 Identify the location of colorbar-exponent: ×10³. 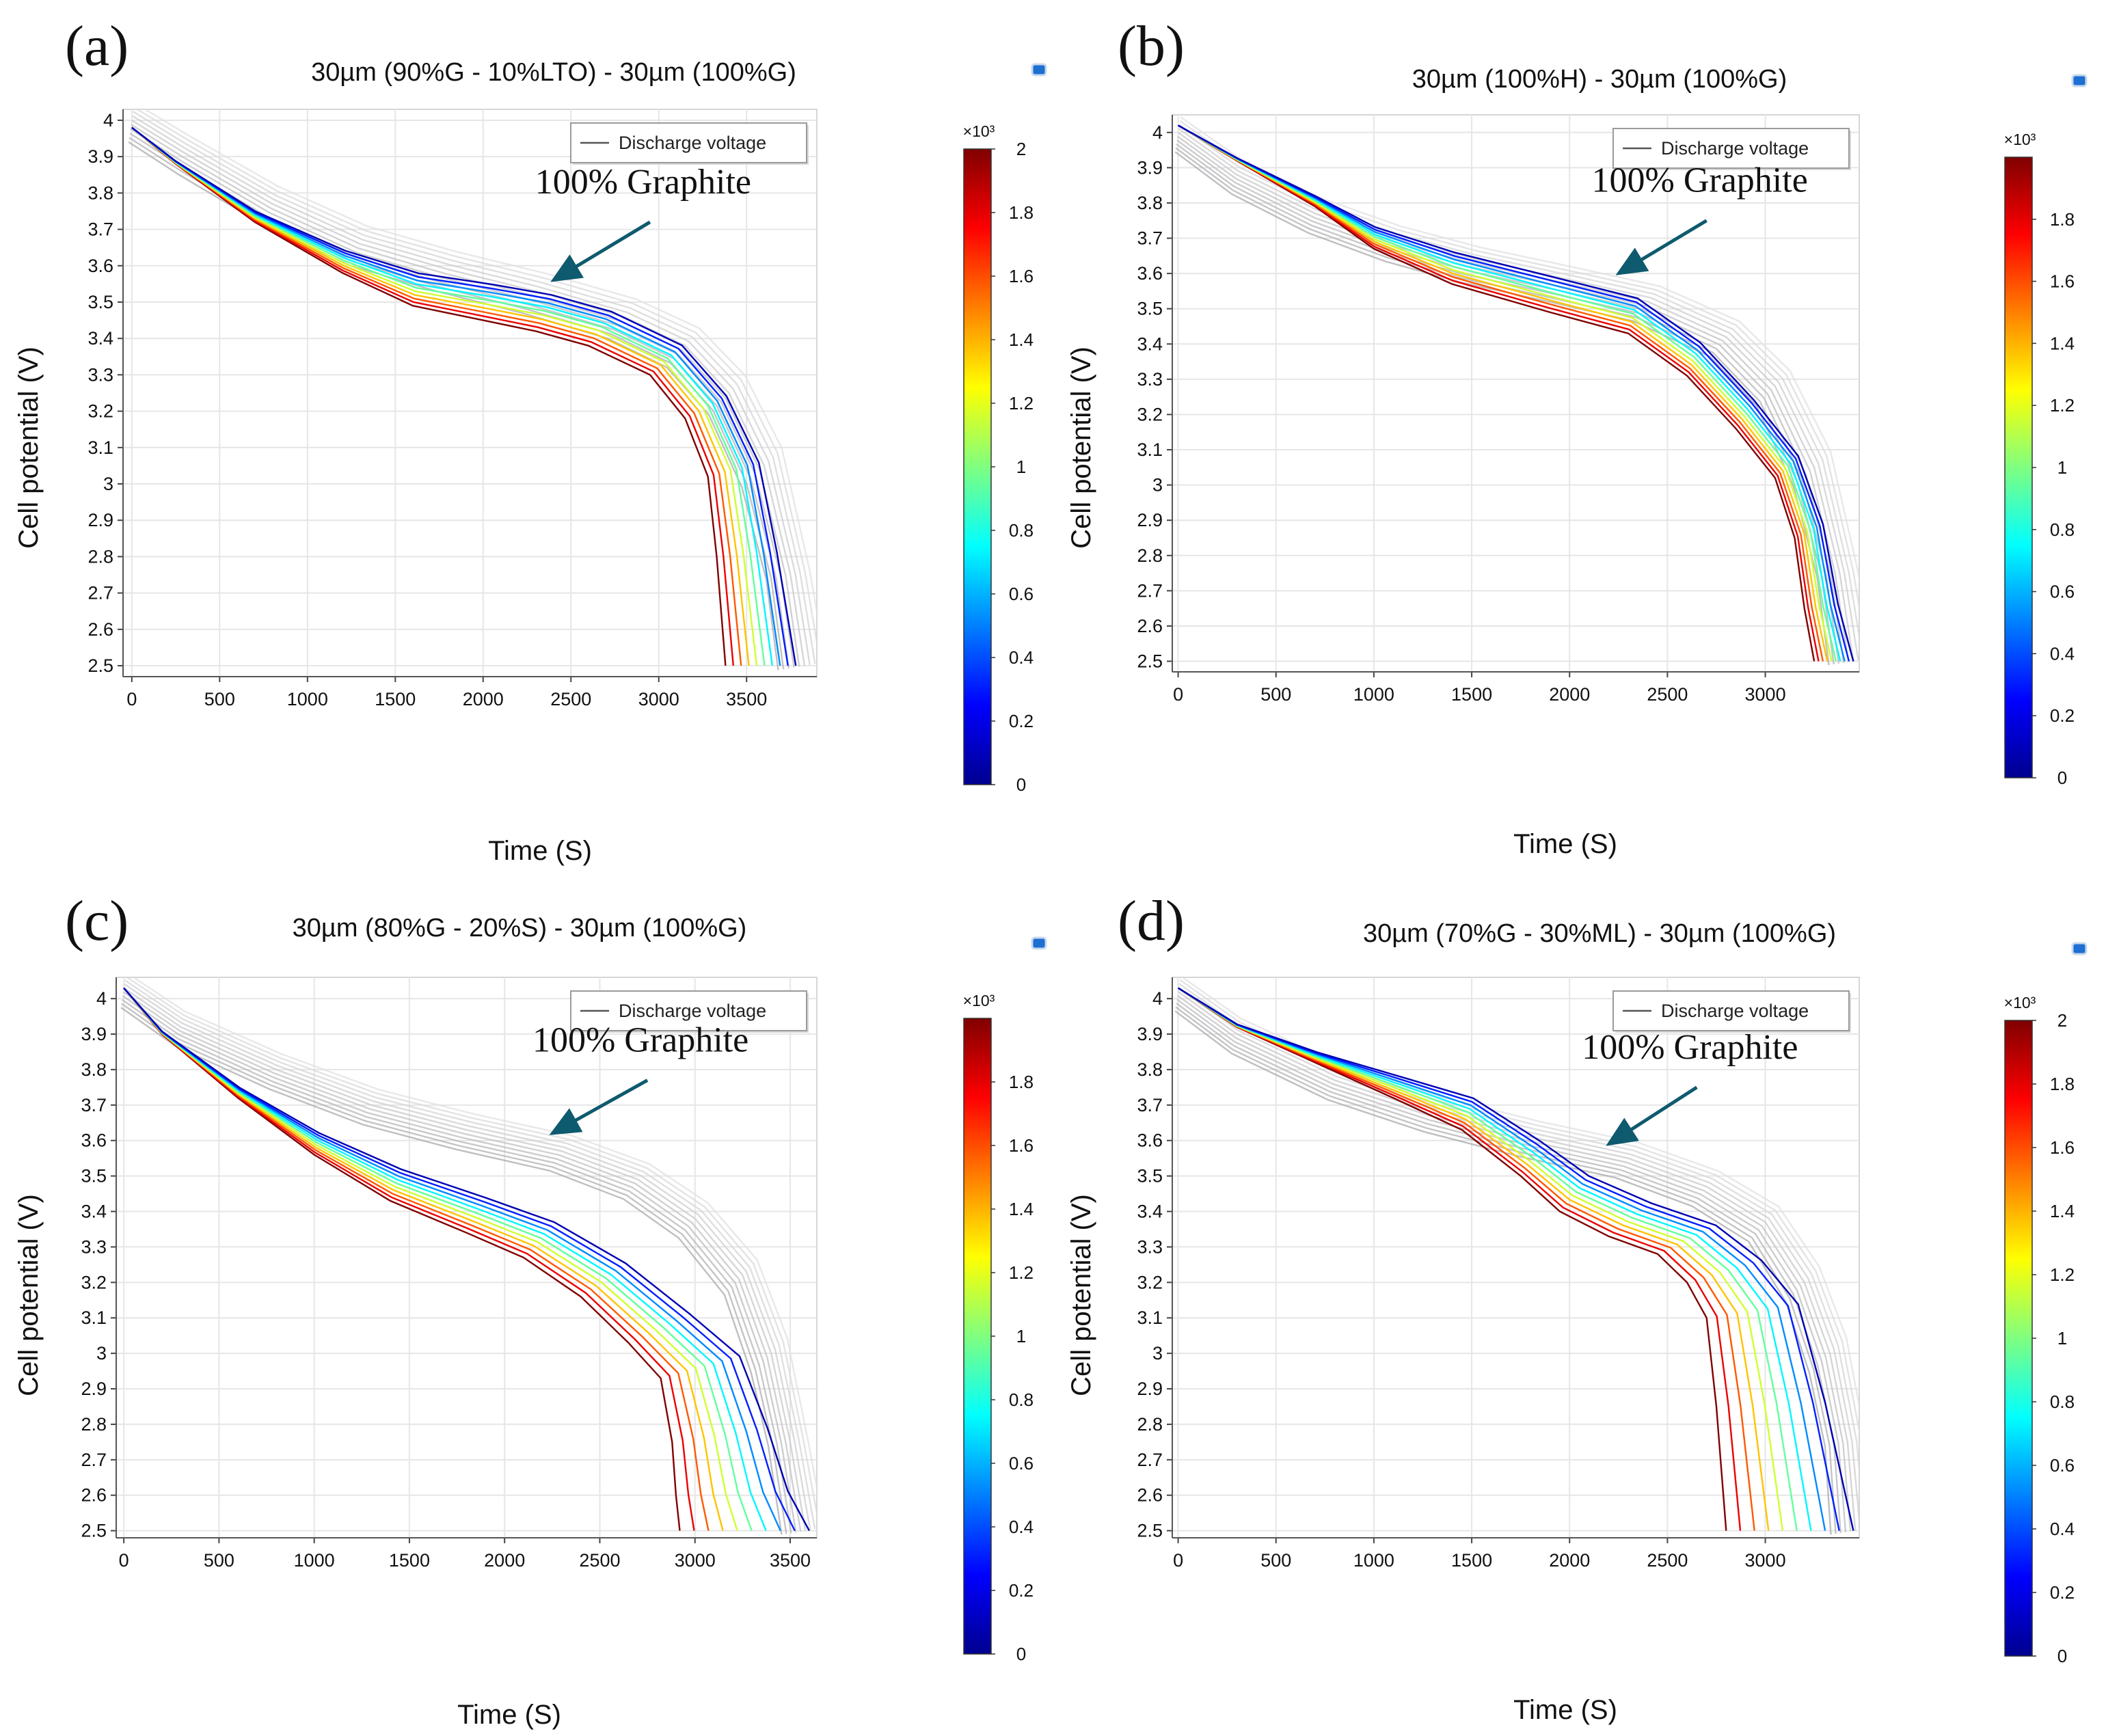
(979, 1000).